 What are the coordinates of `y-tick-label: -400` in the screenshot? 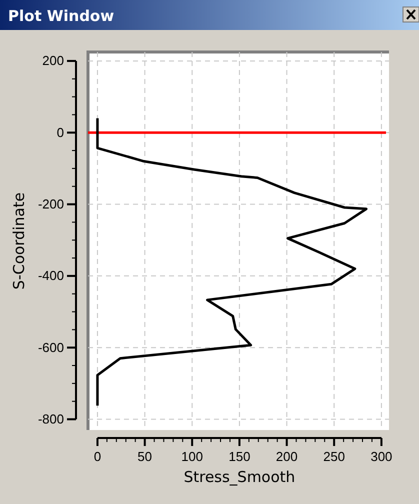 It's located at (51, 276).